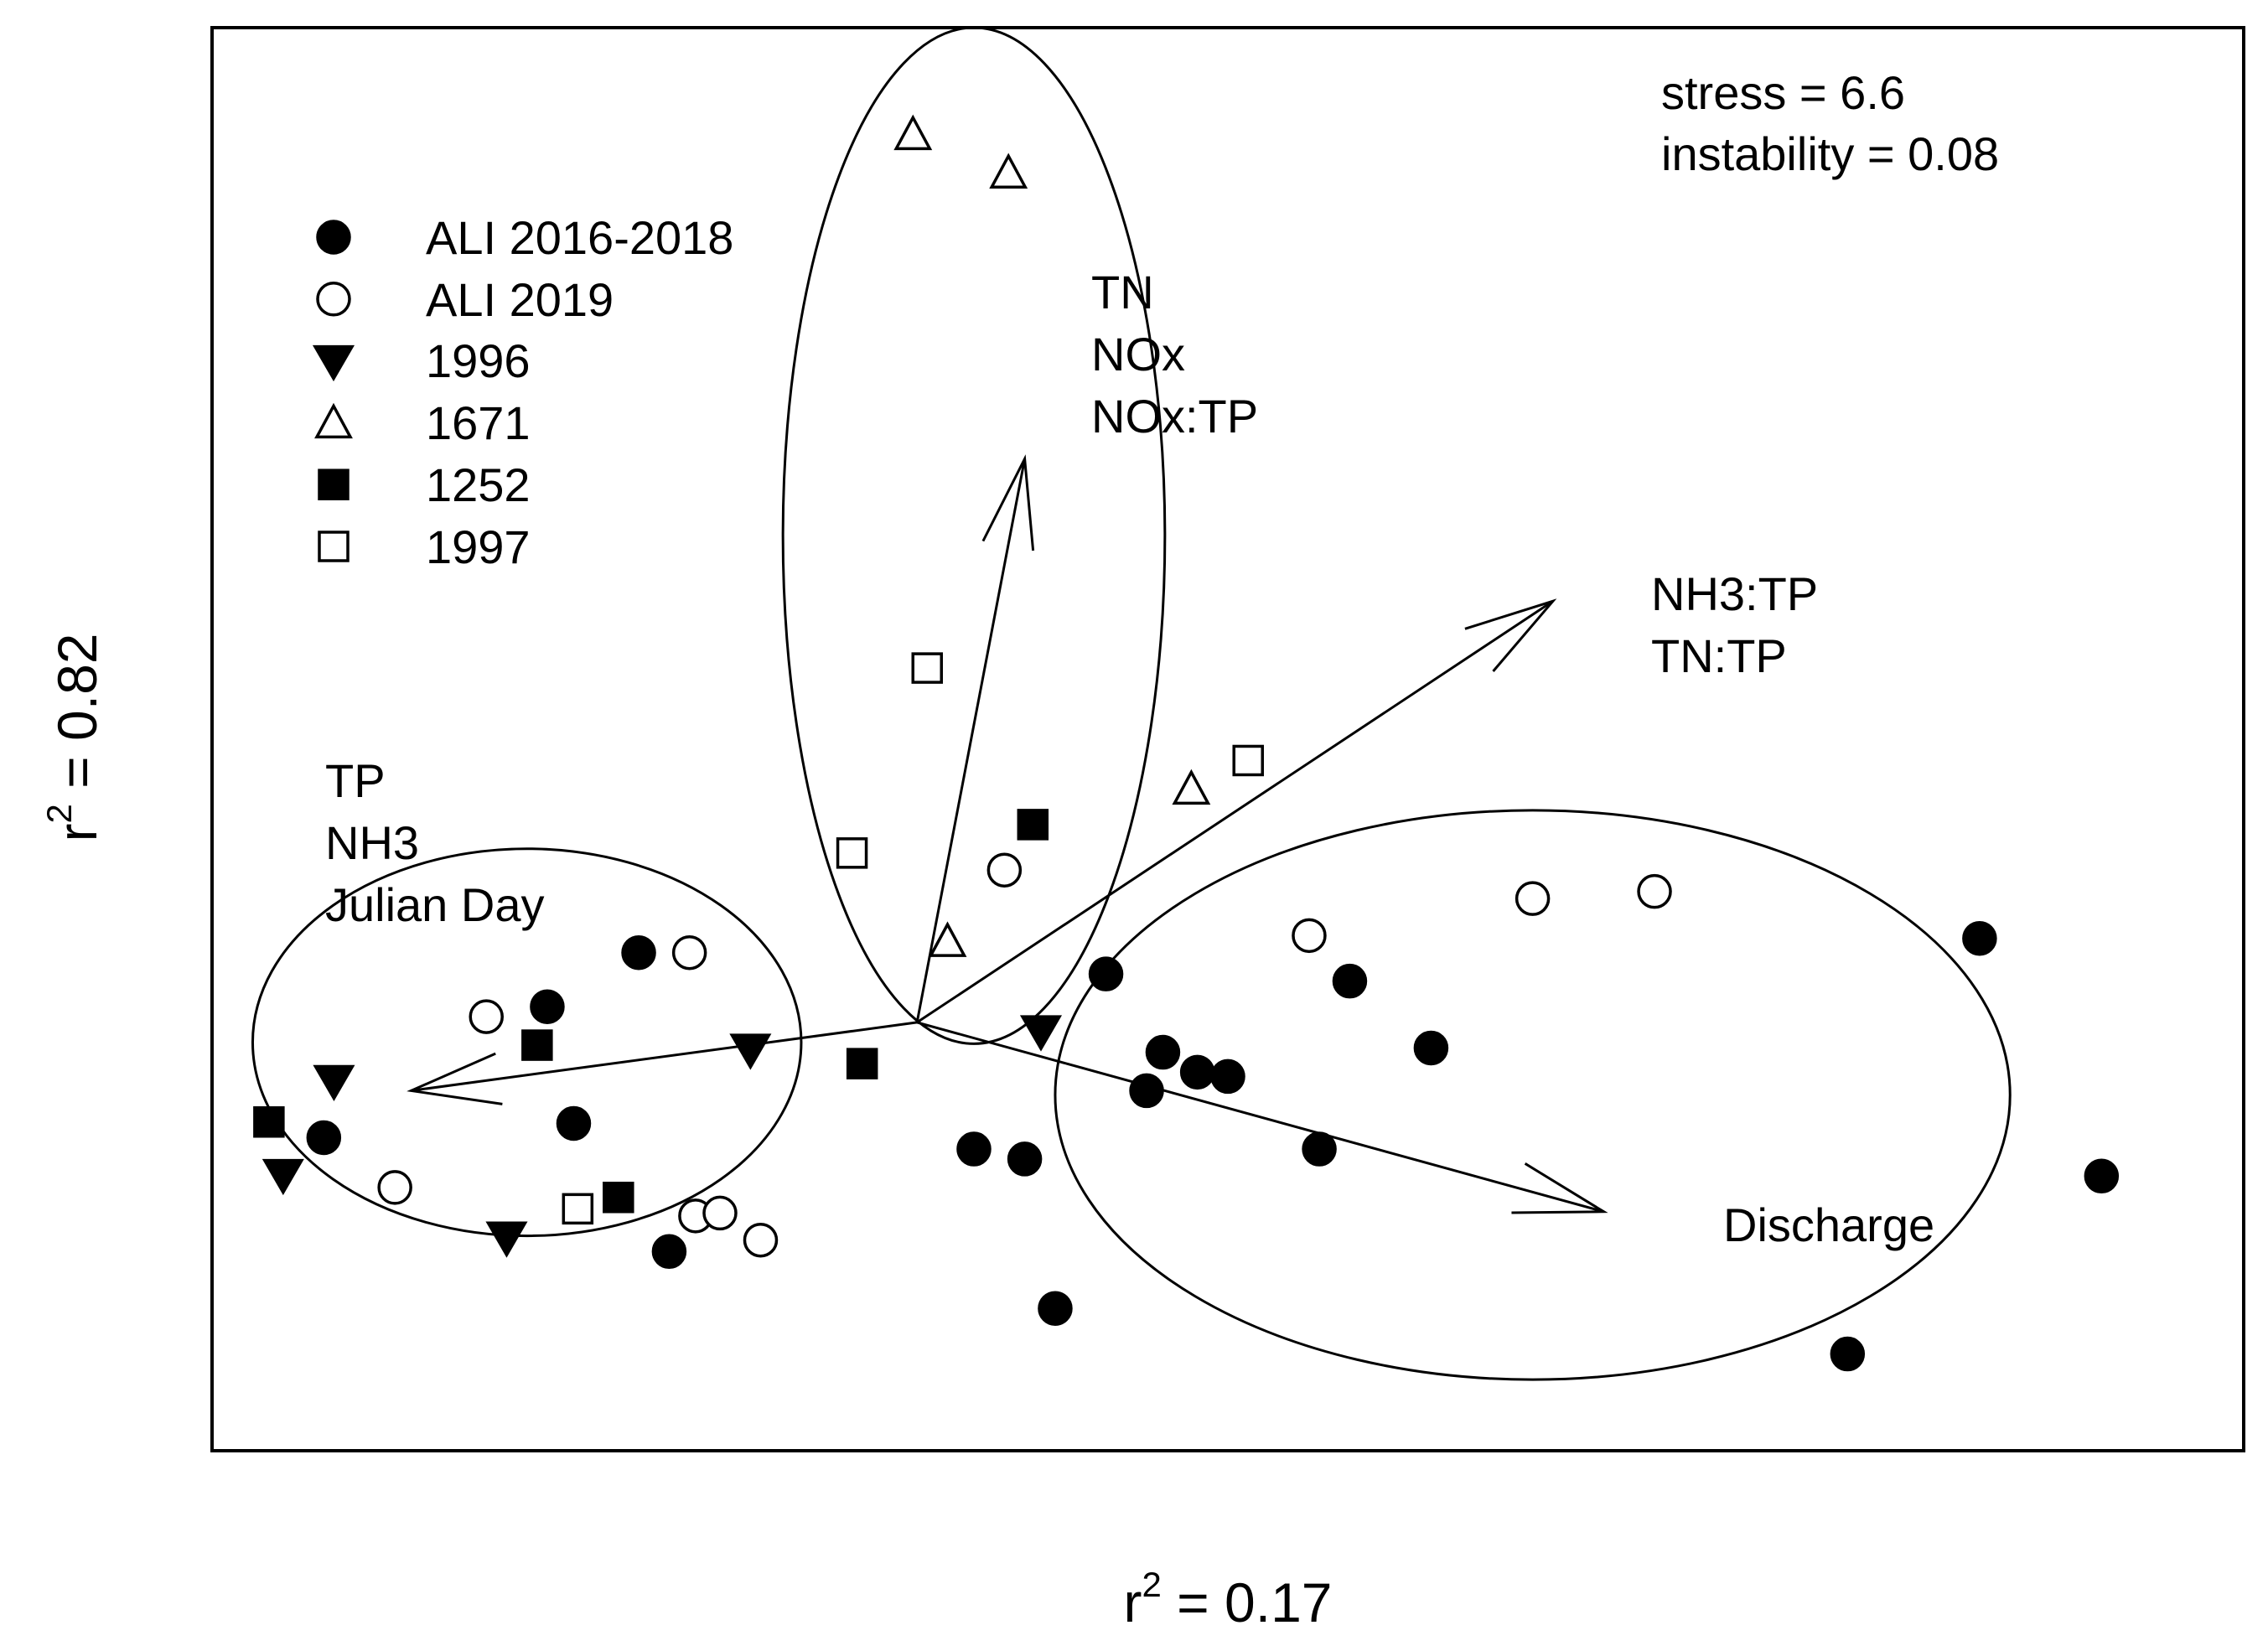 This screenshot has width=2268, height=1646. Describe the element at coordinates (334, 484) in the screenshot. I see `legend-symbol-s1252` at that location.